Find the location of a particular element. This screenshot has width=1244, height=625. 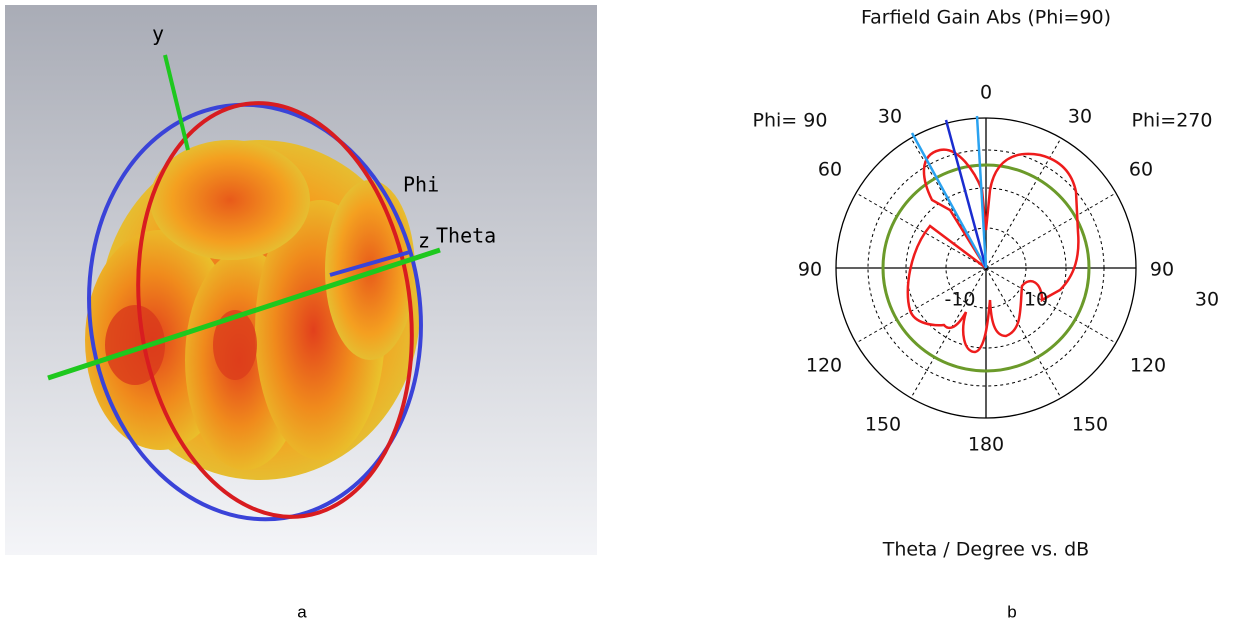

theta-vector is located at coordinates (370, 263).